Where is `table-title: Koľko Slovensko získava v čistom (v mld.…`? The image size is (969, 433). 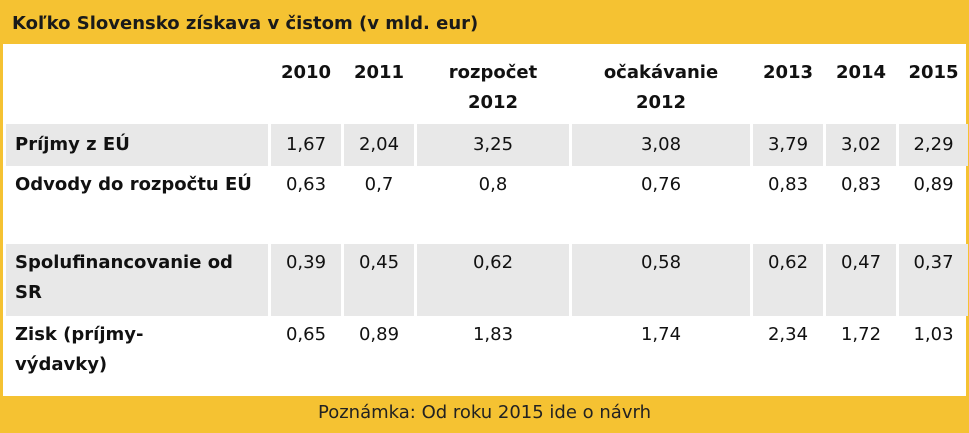
table-title: Koľko Slovensko získava v čistom (v mld.… is located at coordinates (245, 23).